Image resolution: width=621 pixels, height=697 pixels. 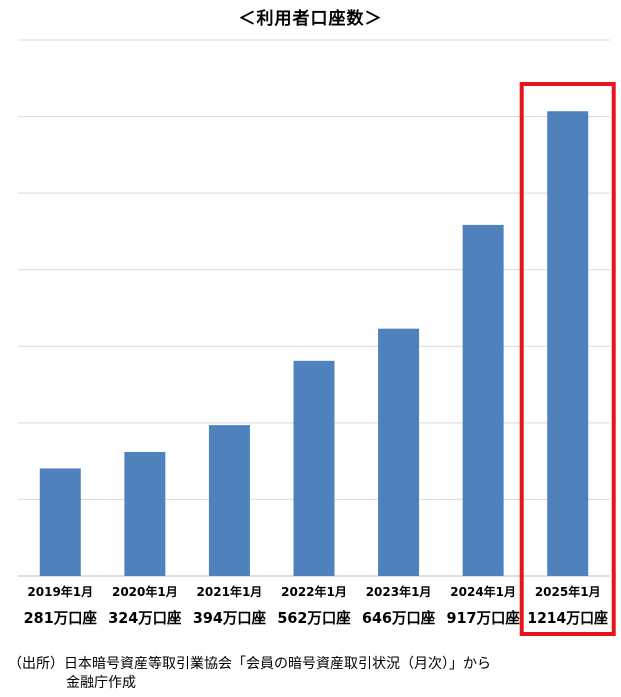 What do you see at coordinates (568, 591) in the screenshot?
I see `category-label: 2025年1月` at bounding box center [568, 591].